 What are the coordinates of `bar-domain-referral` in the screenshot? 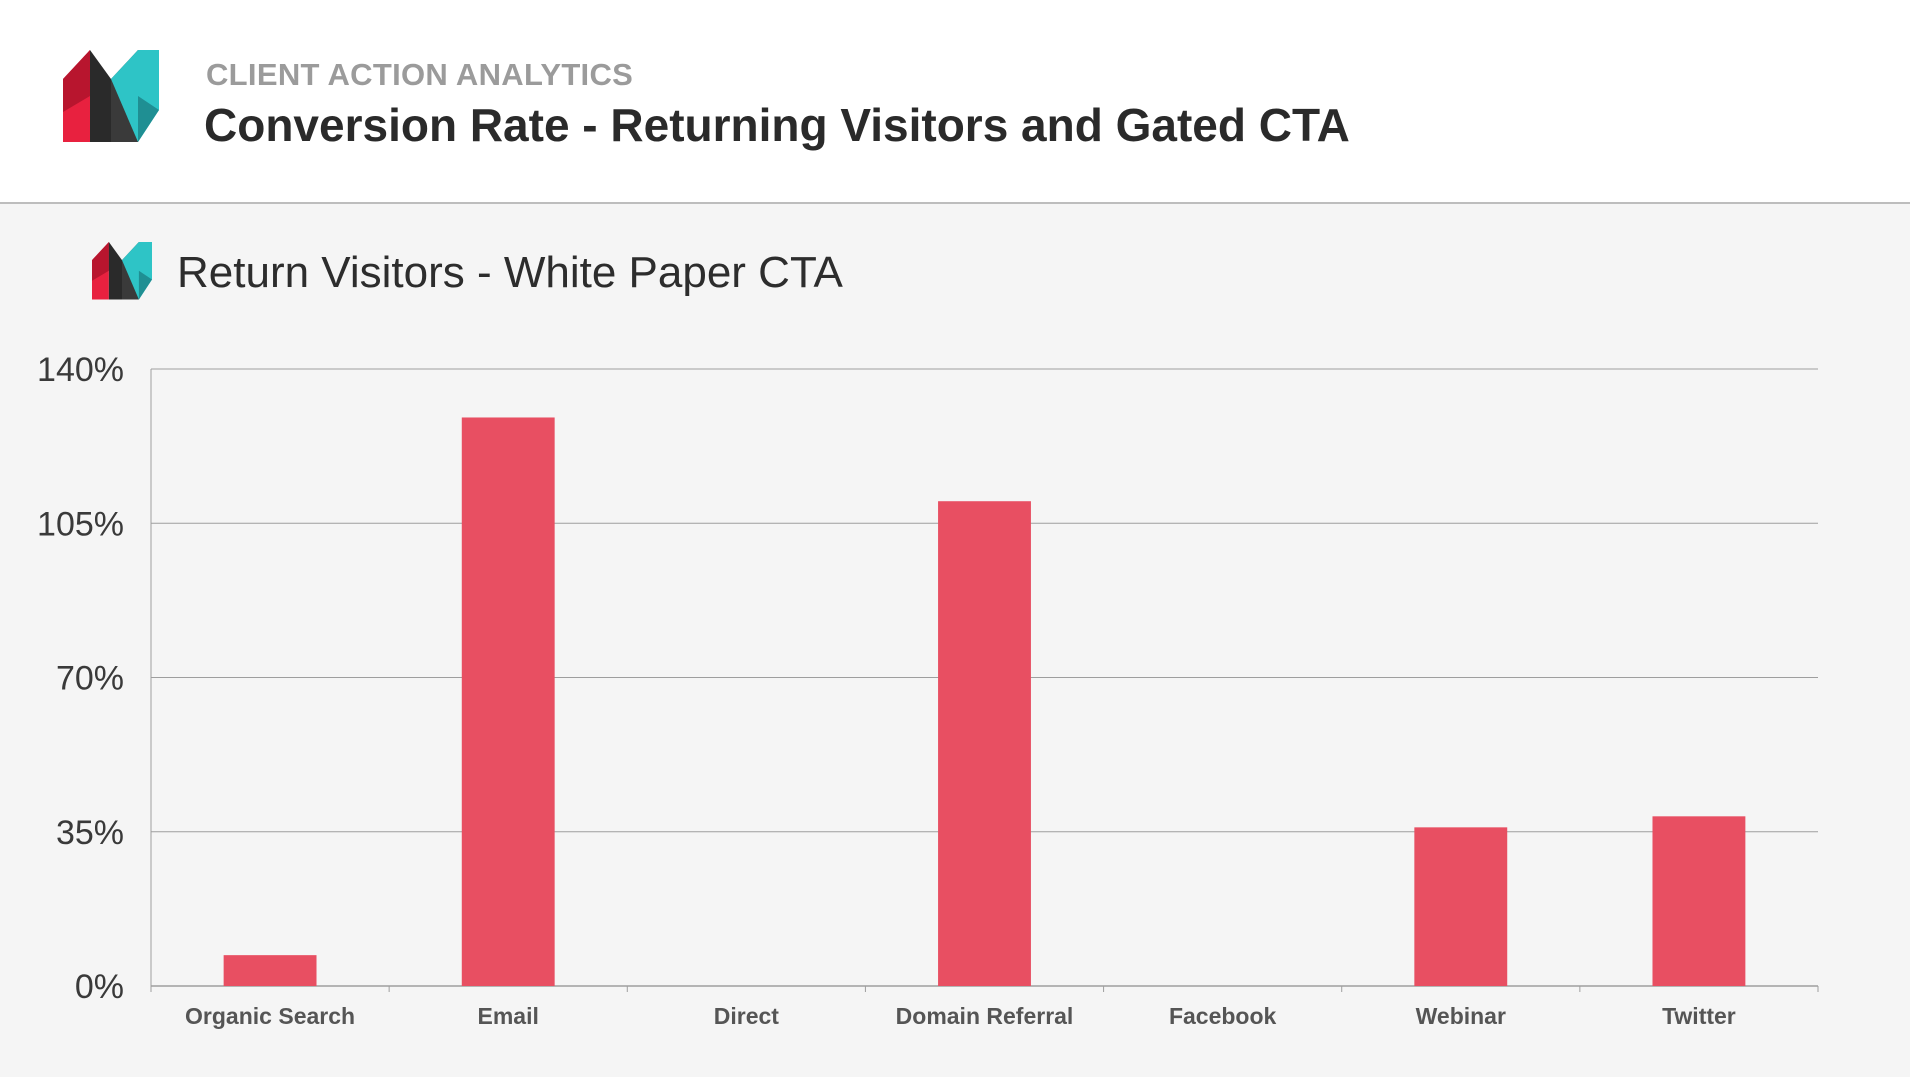 It's located at (984, 743).